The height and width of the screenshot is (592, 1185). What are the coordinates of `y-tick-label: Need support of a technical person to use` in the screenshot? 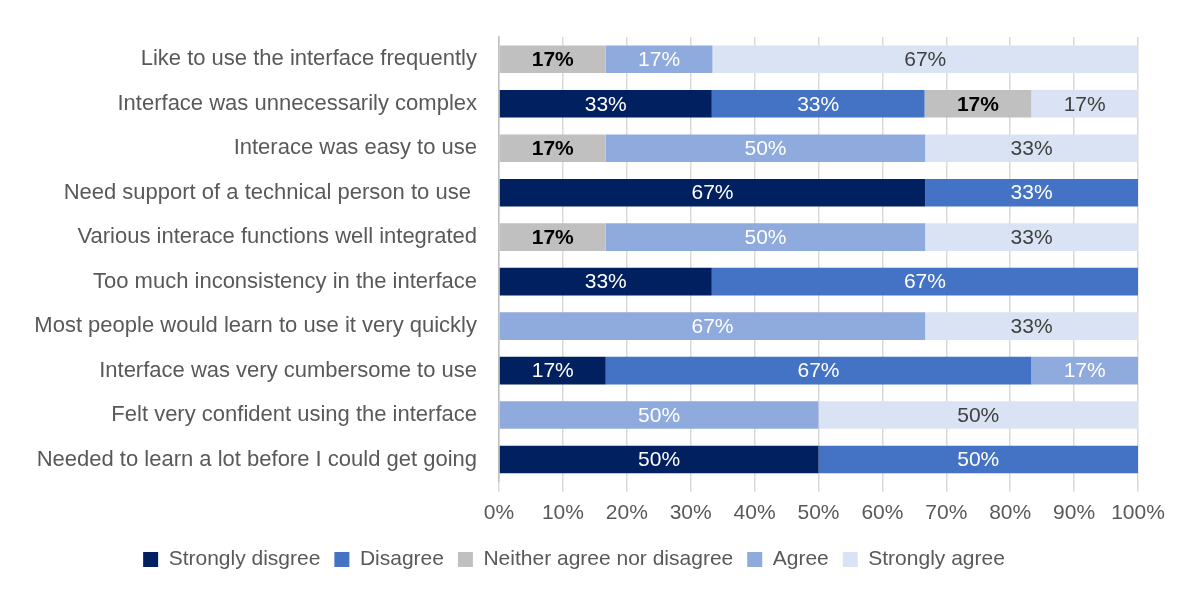 It's located at (270, 191).